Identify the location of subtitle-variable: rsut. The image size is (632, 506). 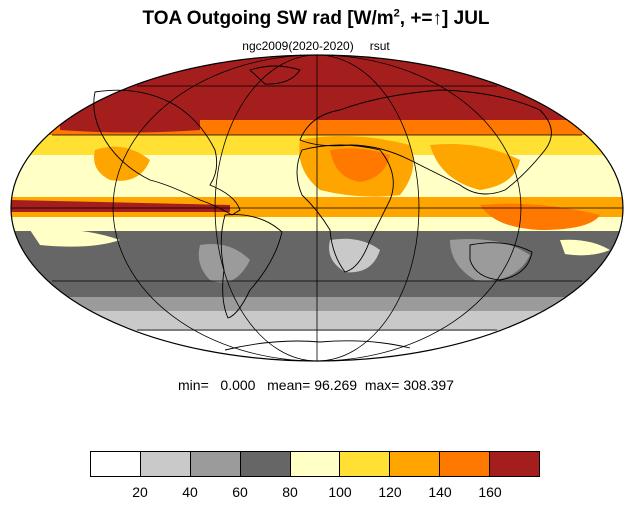
(379, 46).